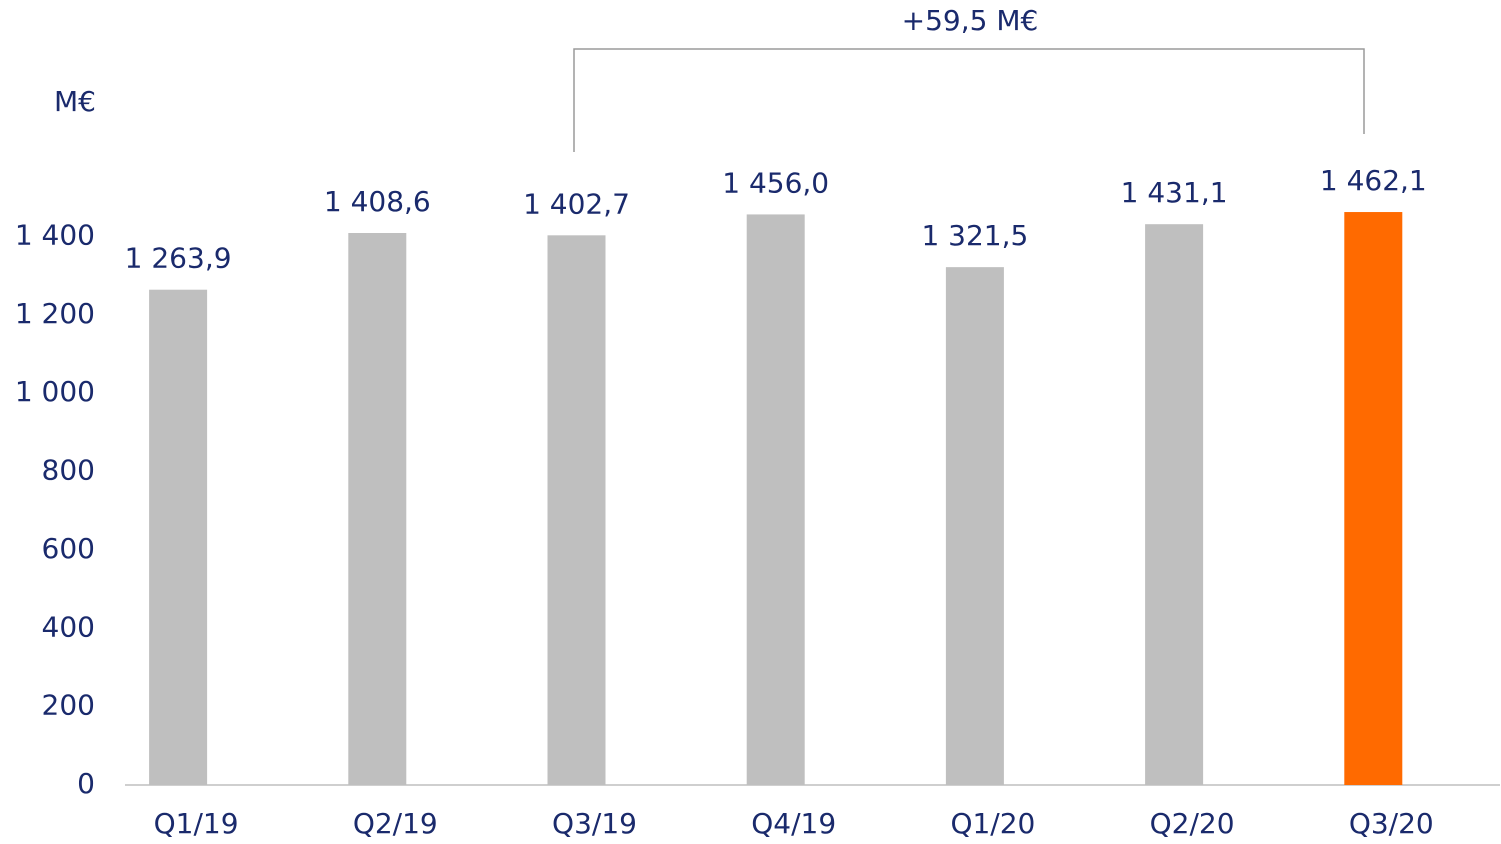  What do you see at coordinates (1192, 823) in the screenshot?
I see `x-tick-label: Q2/20` at bounding box center [1192, 823].